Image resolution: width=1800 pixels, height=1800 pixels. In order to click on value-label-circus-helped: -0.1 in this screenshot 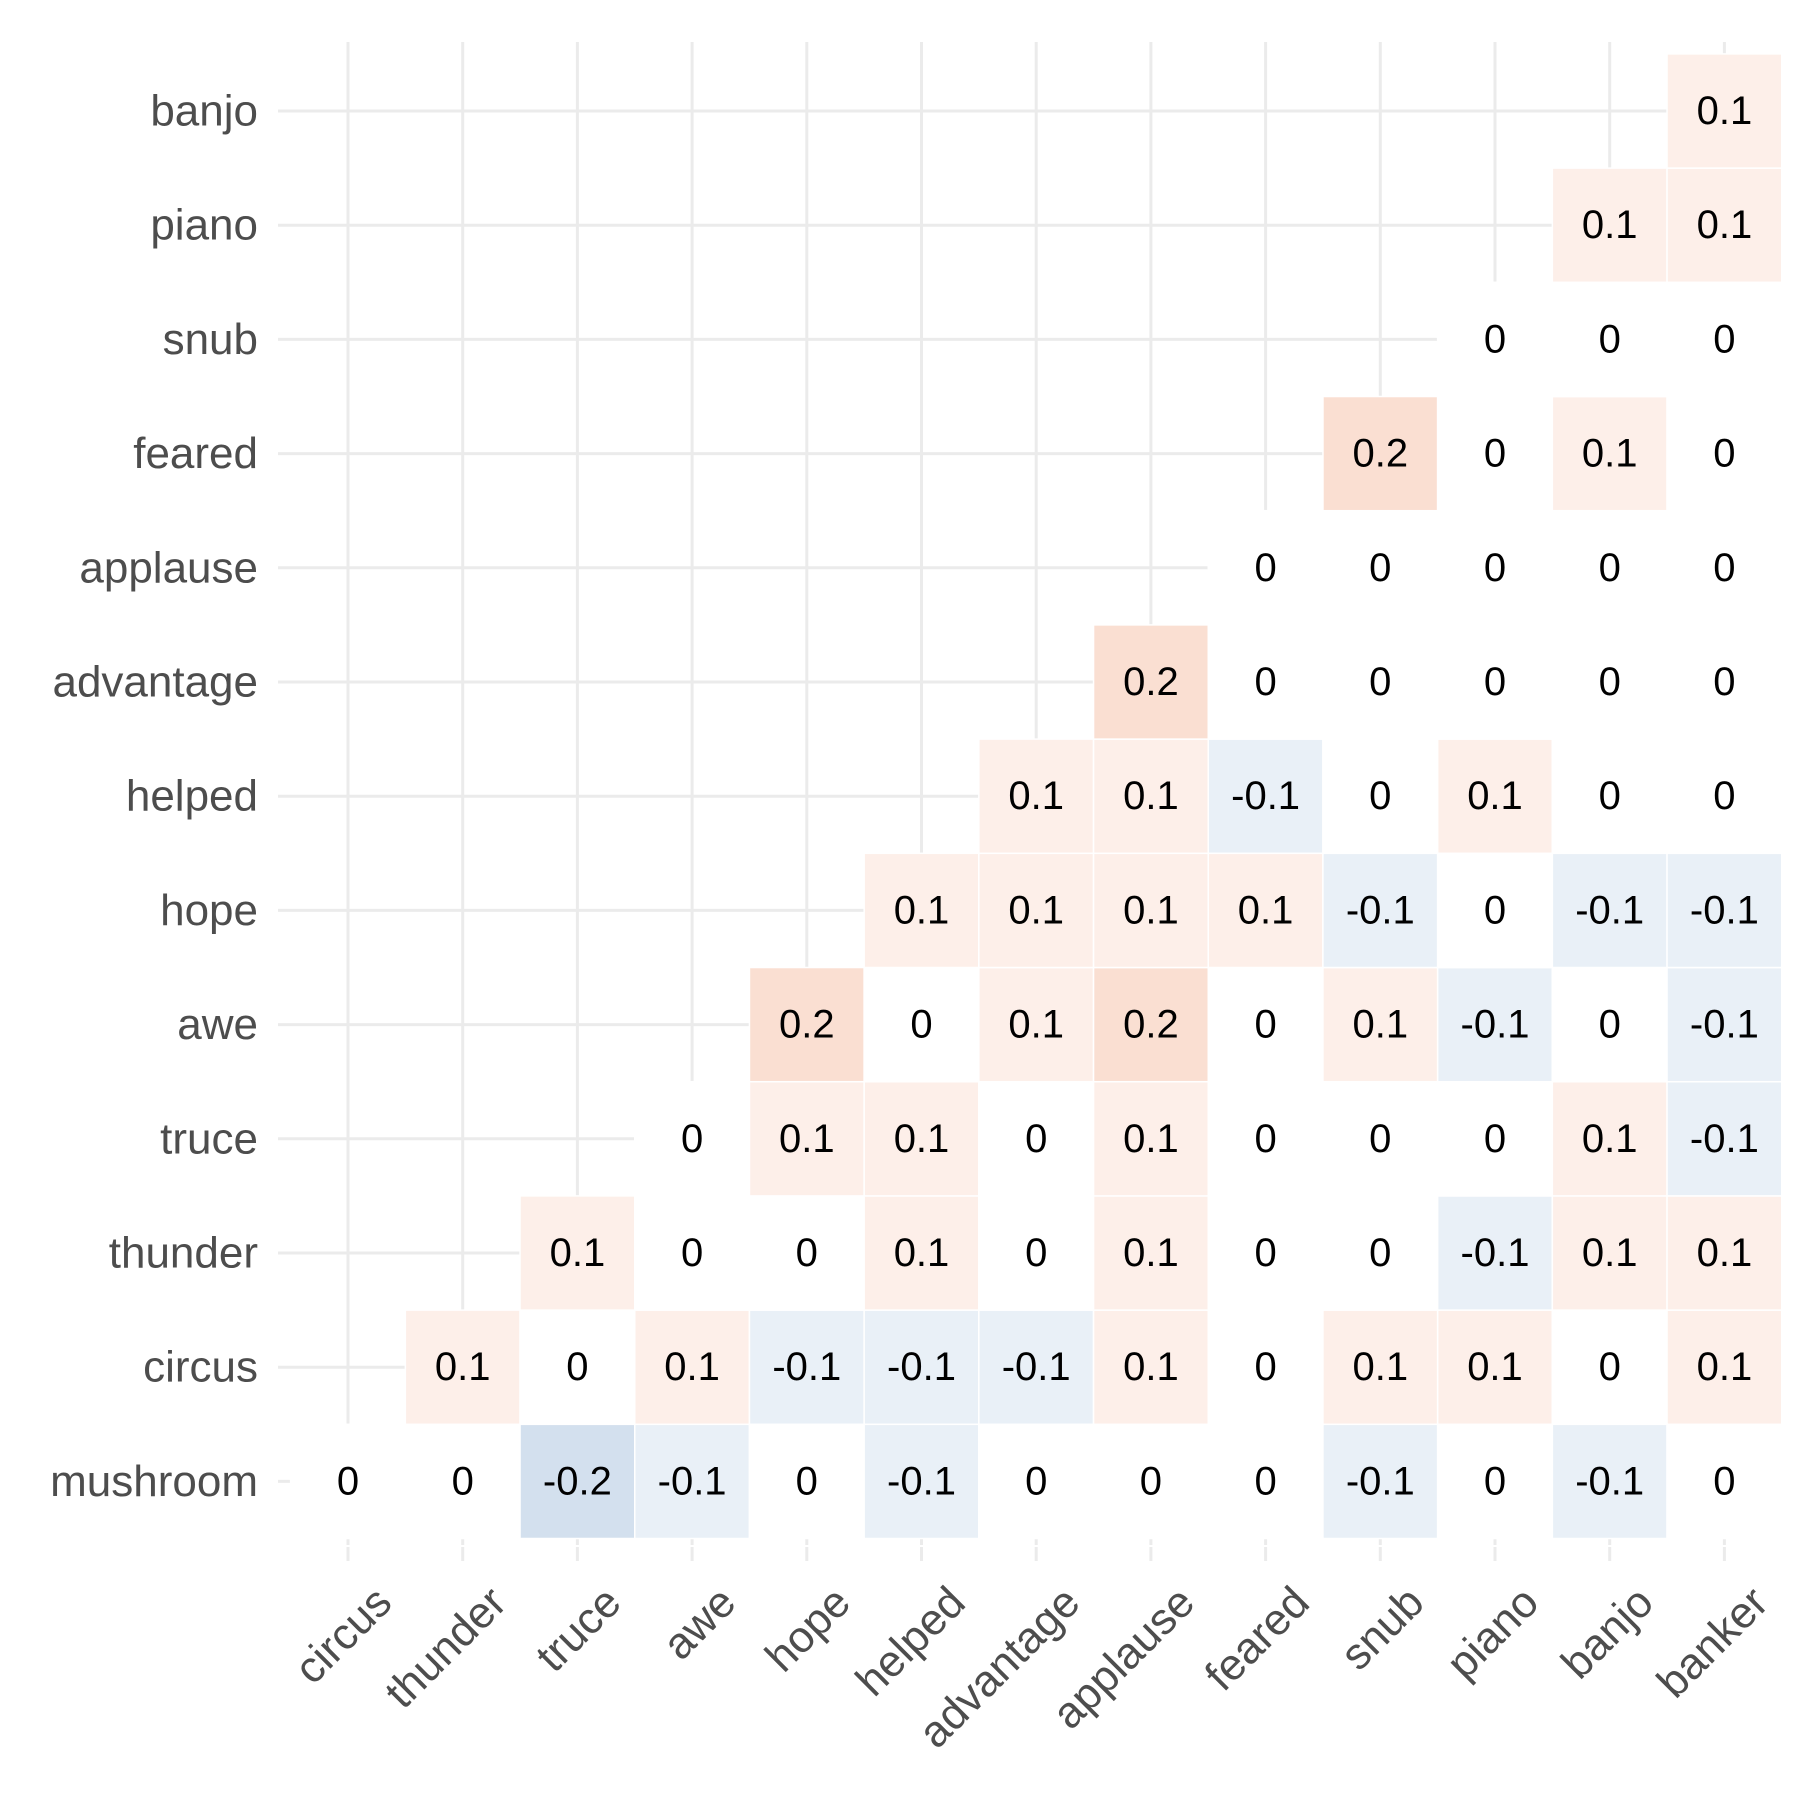, I will do `click(921, 1367)`.